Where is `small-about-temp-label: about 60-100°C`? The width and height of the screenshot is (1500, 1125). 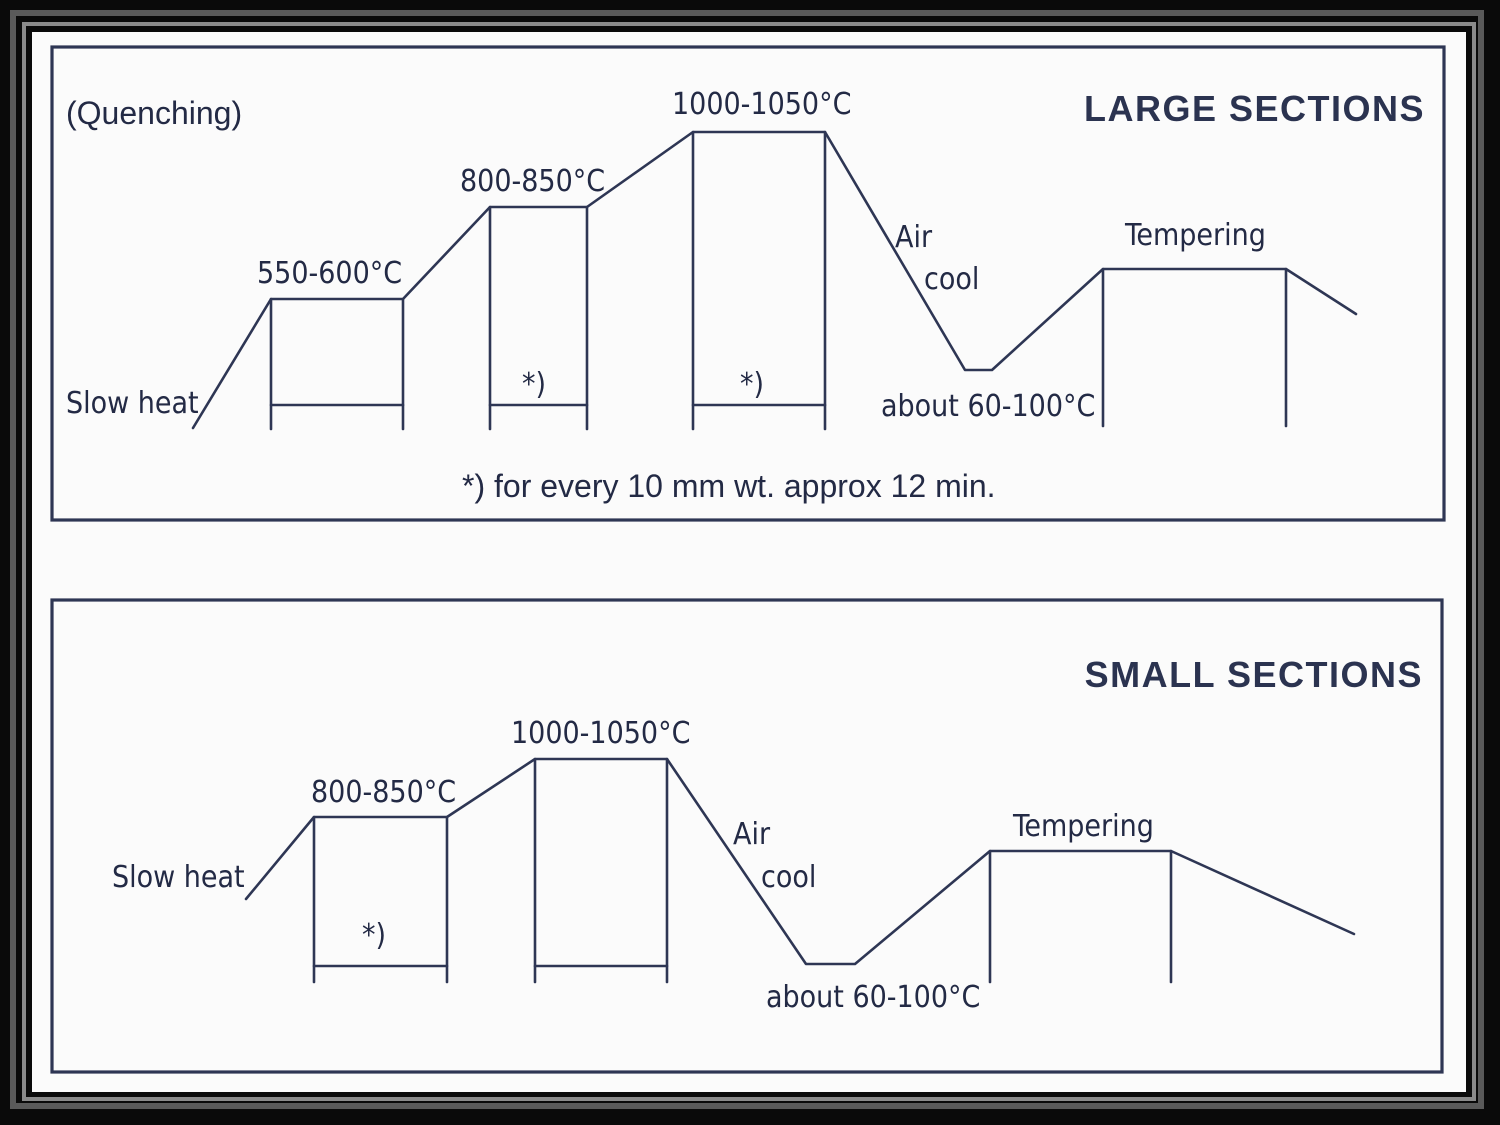
small-about-temp-label: about 60-100°C is located at coordinates (873, 997).